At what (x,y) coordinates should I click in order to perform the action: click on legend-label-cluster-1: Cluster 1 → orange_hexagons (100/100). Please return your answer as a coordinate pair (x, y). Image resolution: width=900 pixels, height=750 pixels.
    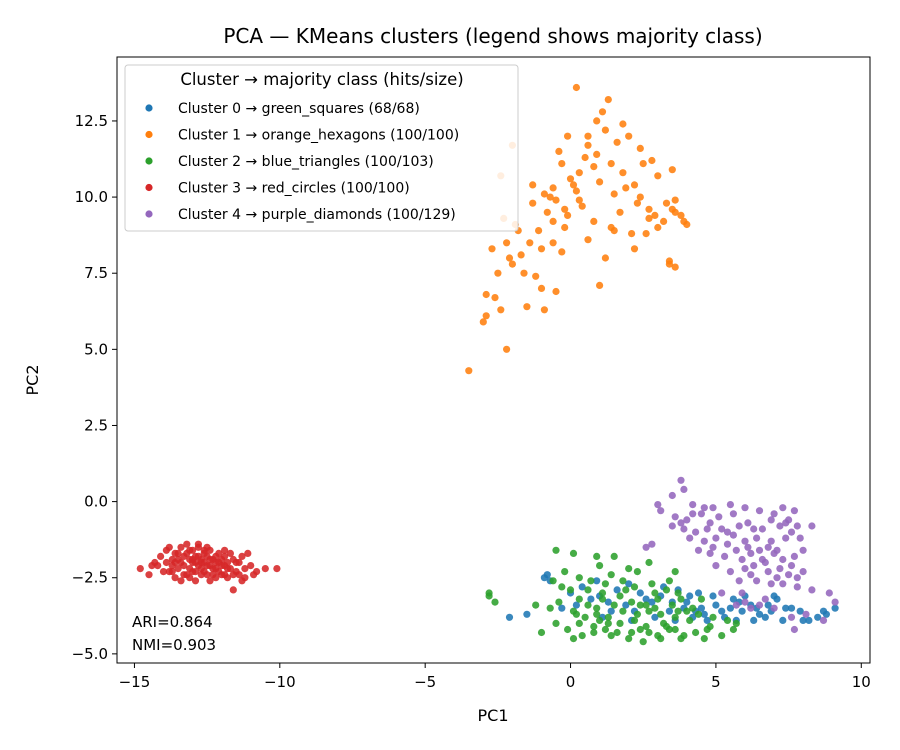
    Looking at the image, I should click on (318, 136).